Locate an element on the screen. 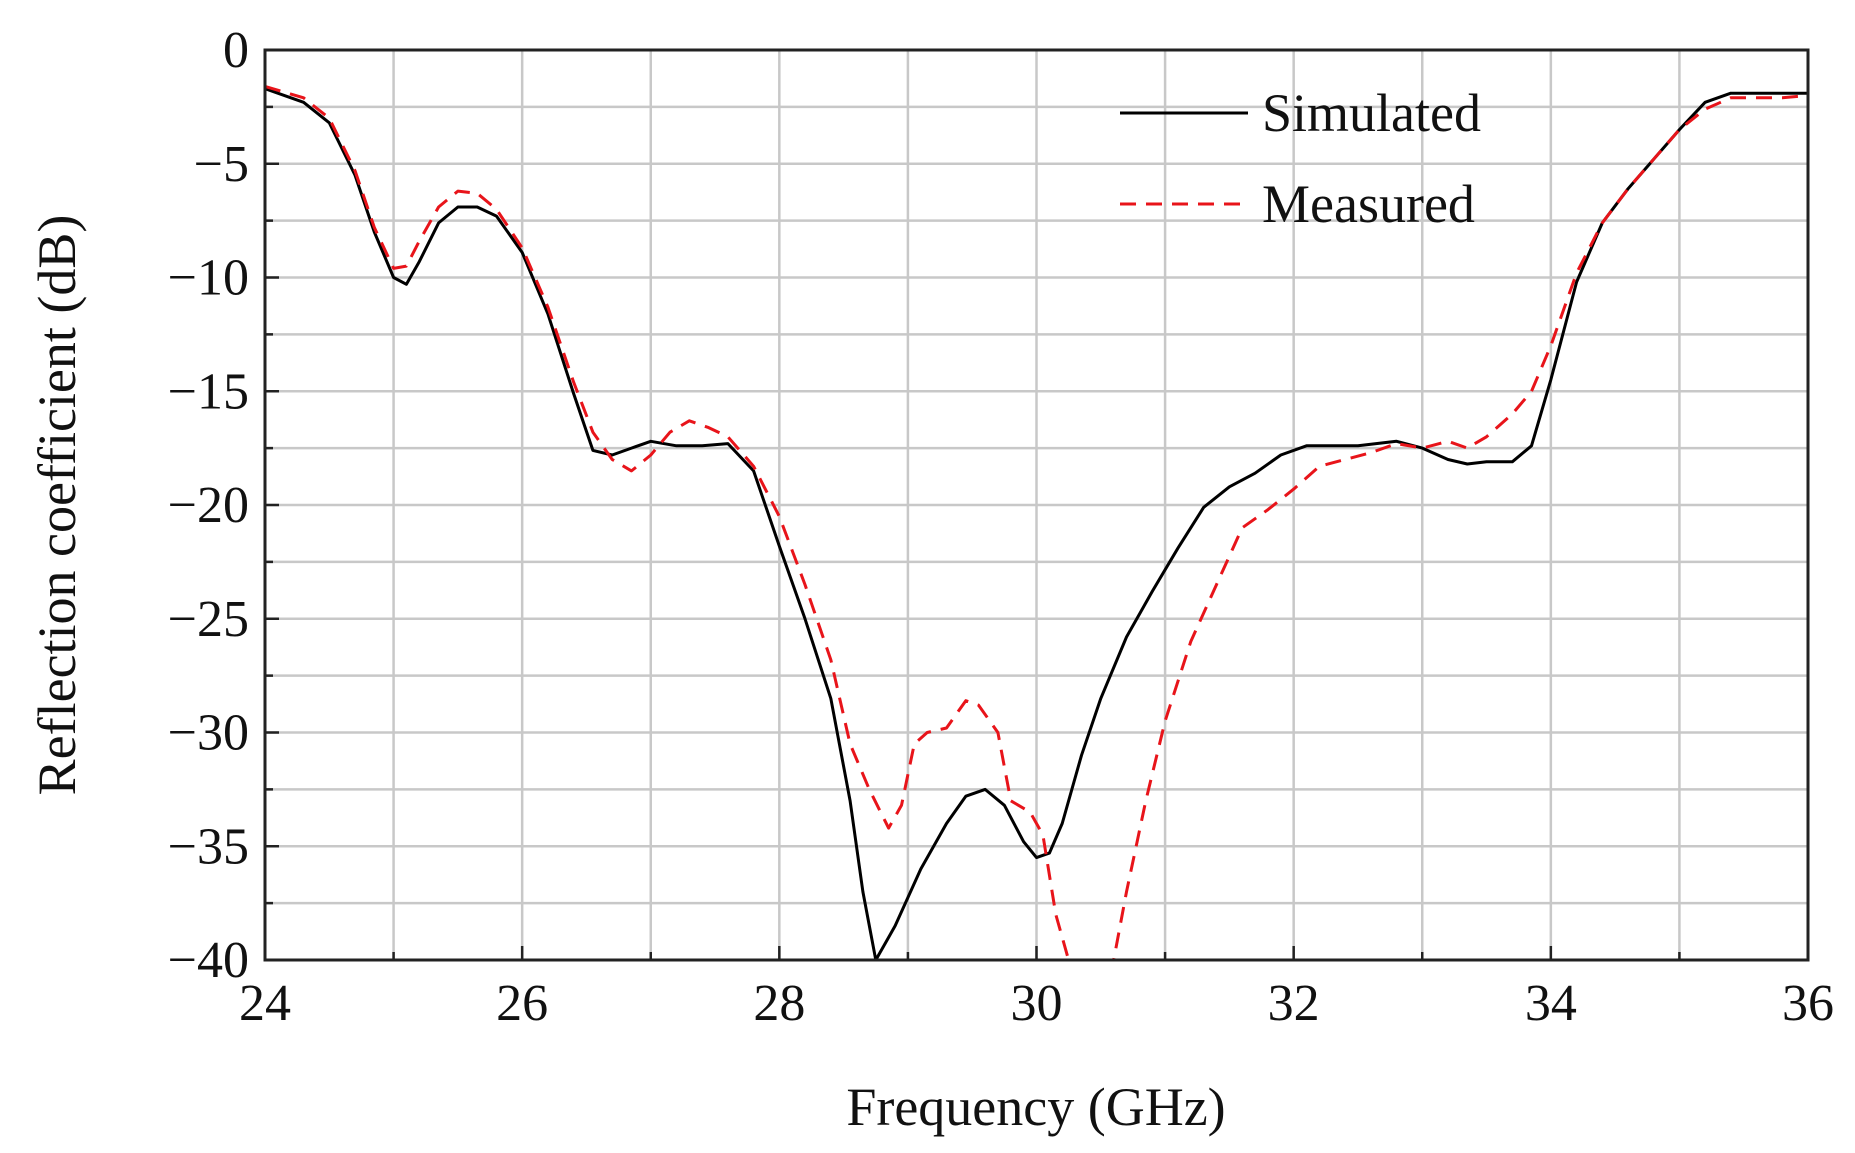  y-tick-label: −40 is located at coordinates (208, 960).